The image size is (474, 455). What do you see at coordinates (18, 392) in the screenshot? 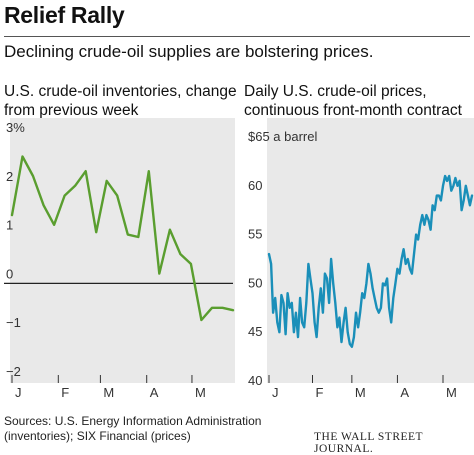
I see `inventory-x-tick-label: J` at bounding box center [18, 392].